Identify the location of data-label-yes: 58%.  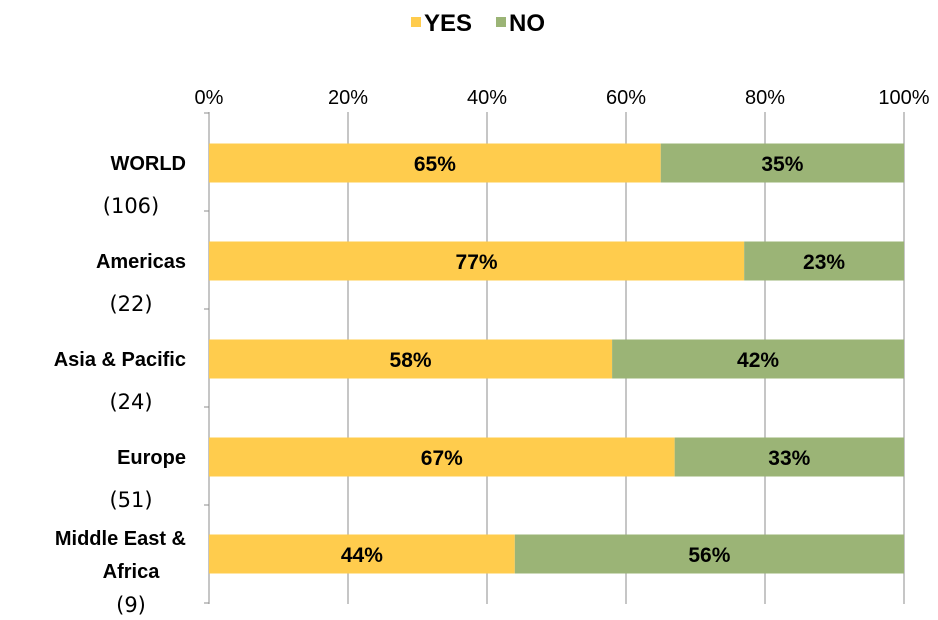
(411, 360).